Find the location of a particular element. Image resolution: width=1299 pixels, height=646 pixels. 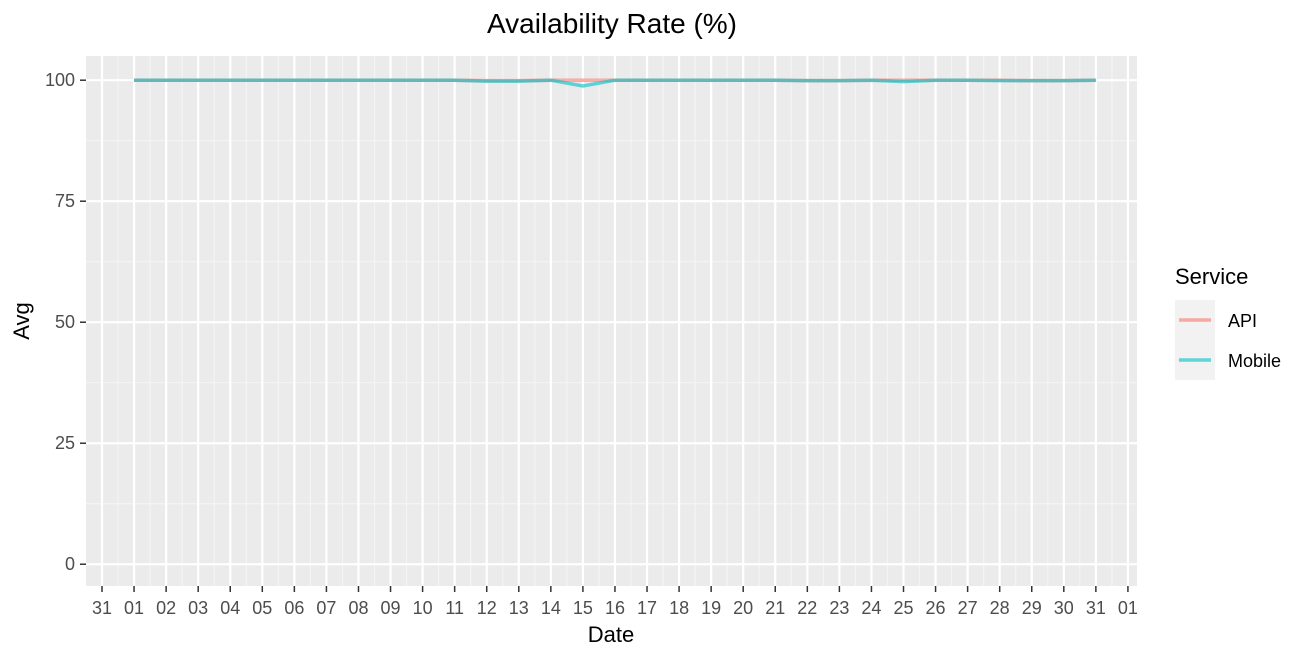

legend-label-api: API is located at coordinates (1242, 321).